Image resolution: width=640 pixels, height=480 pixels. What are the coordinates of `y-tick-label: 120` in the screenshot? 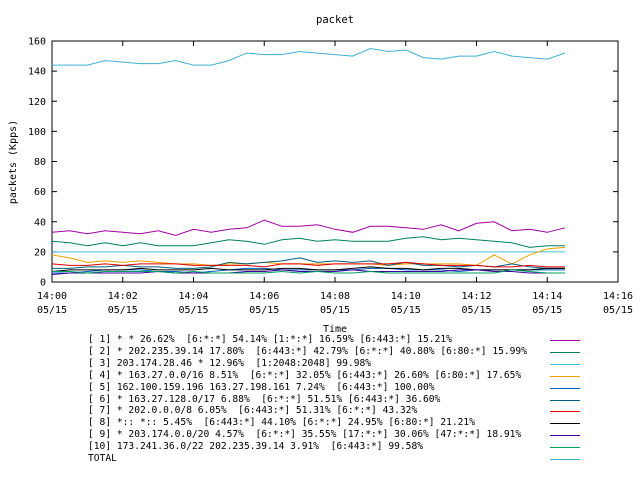 It's located at (37, 102).